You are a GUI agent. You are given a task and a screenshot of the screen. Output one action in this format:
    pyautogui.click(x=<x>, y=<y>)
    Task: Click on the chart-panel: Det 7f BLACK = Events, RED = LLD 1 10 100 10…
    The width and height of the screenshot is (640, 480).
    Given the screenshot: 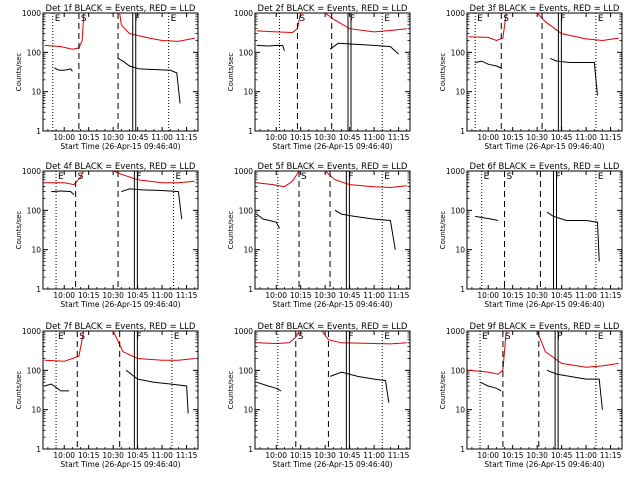 What is the action you would take?
    pyautogui.click(x=107, y=395)
    